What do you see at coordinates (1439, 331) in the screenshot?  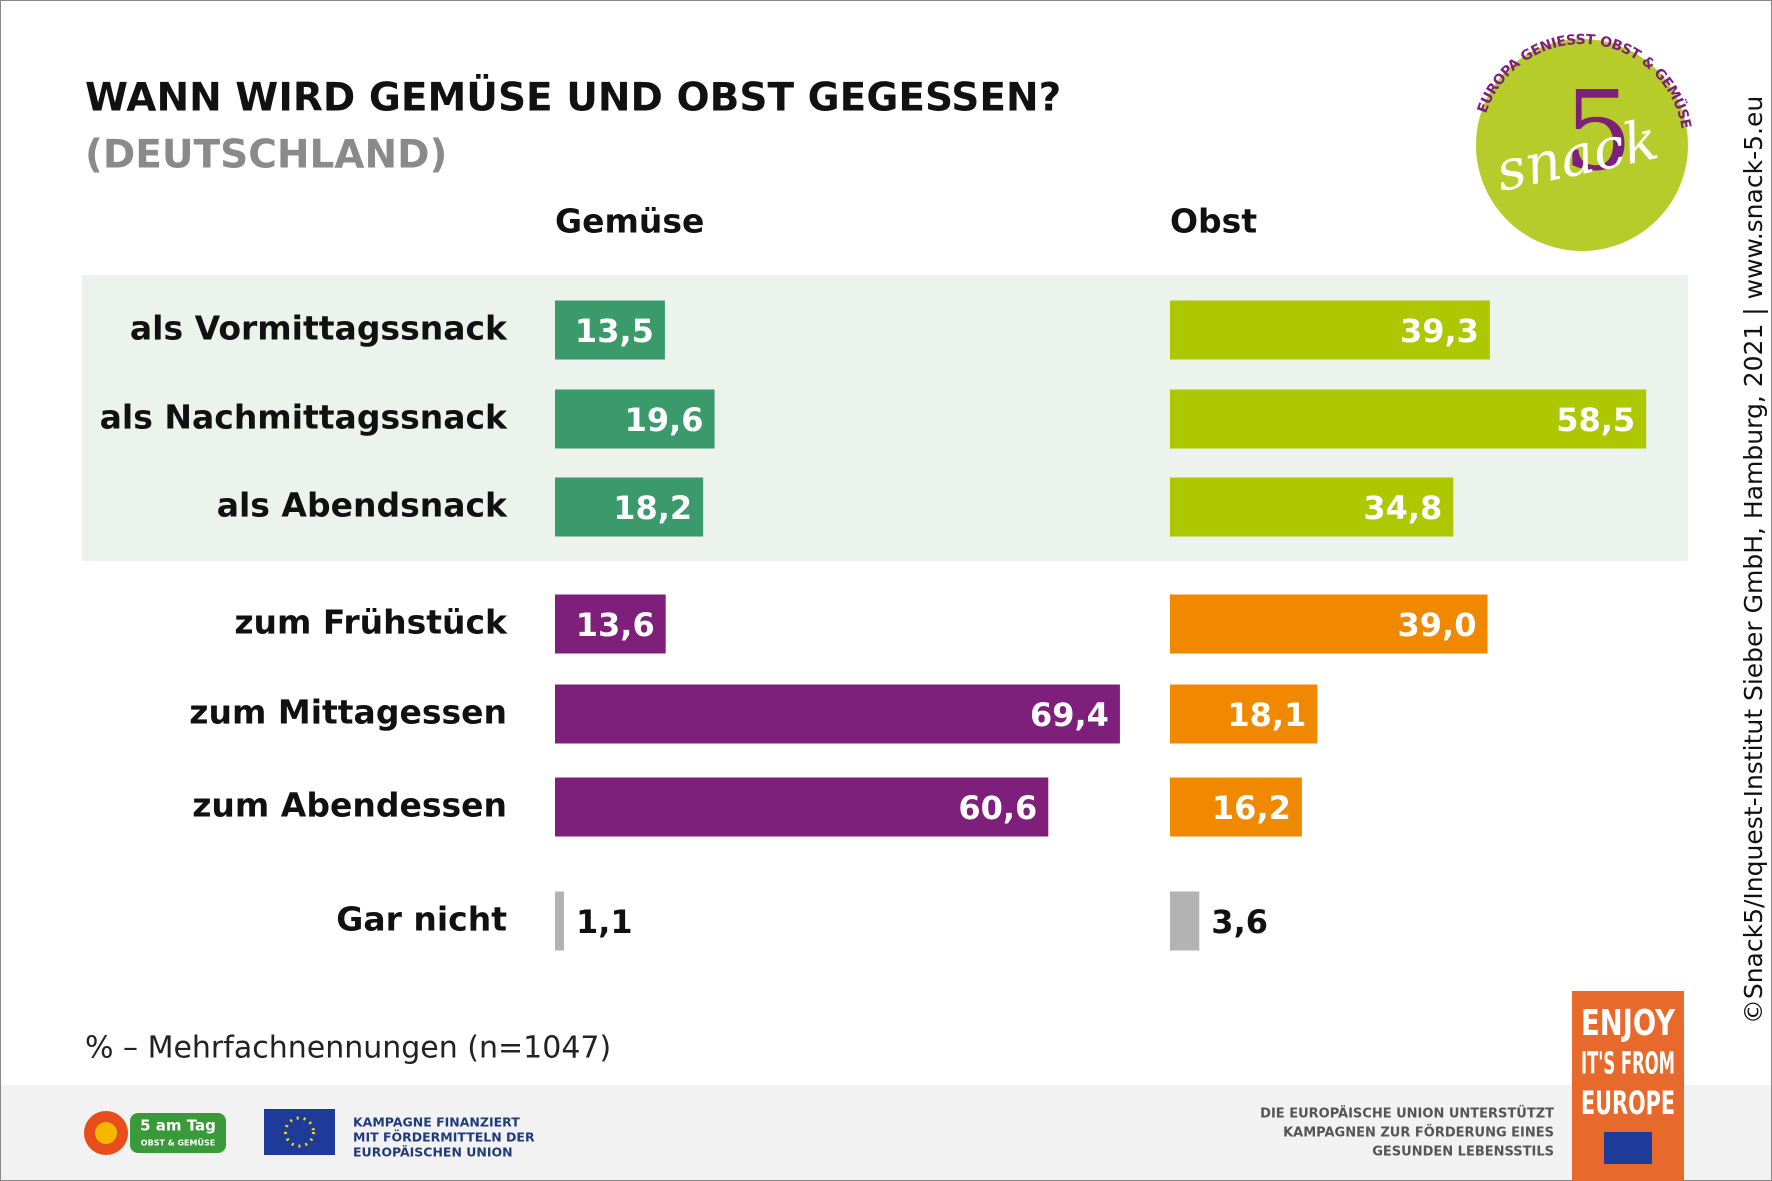 I see `value-label: 39,3` at bounding box center [1439, 331].